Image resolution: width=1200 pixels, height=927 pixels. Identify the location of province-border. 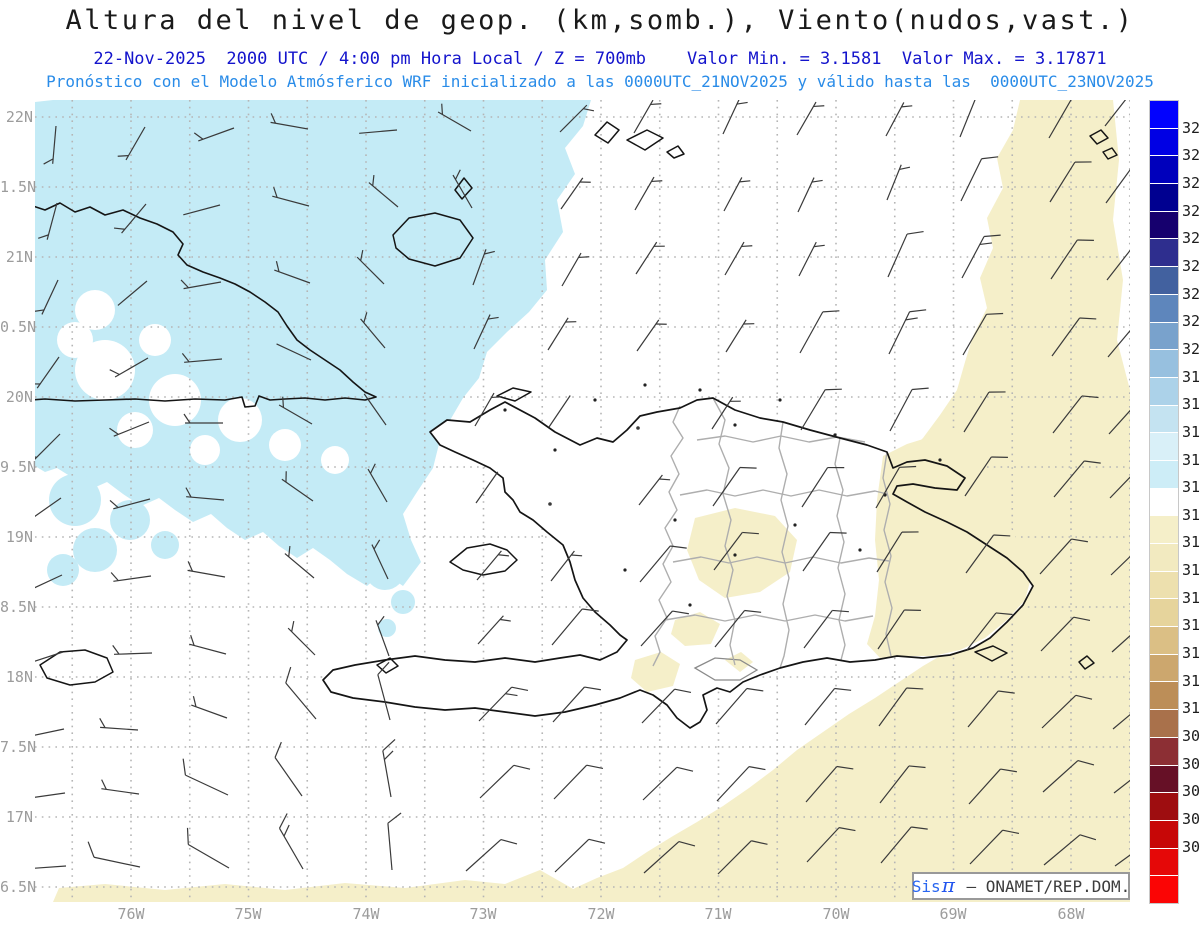
(668, 536).